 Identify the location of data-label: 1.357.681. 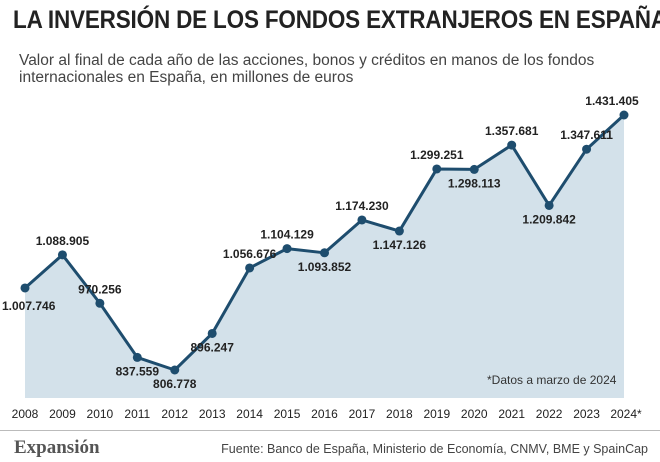
(512, 131).